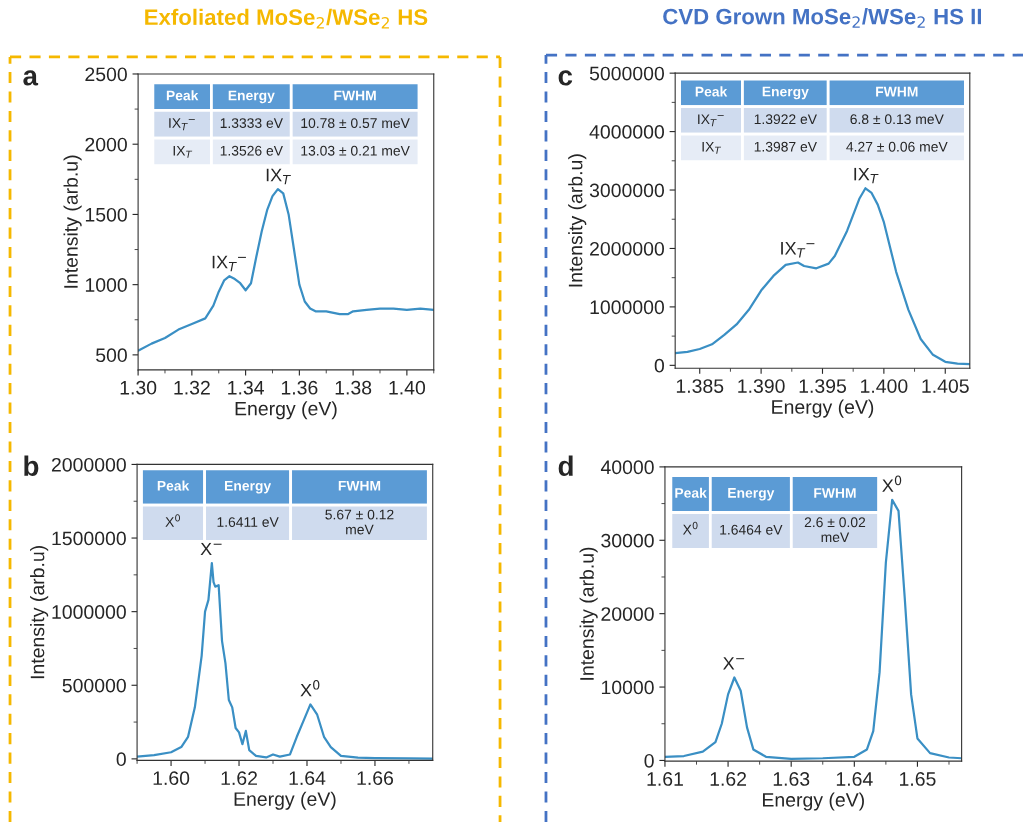 Image resolution: width=1023 pixels, height=822 pixels. I want to click on text: c, so click(565, 78).